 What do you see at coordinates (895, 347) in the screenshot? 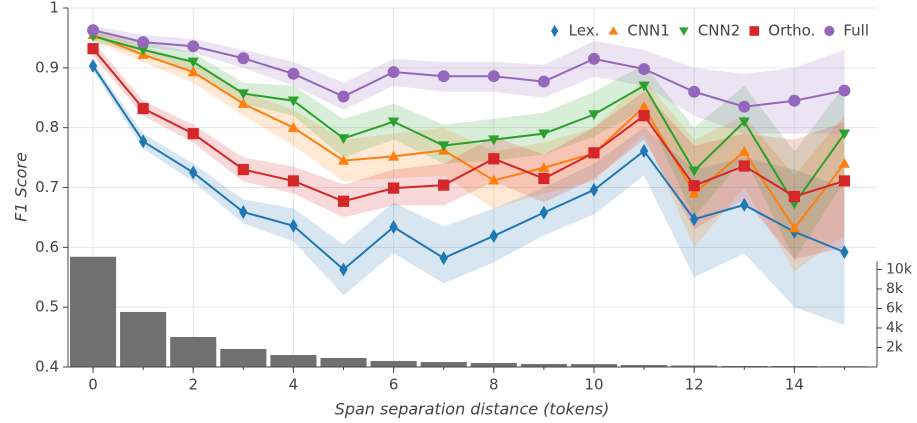
I see `y2-tick-label: 2k` at bounding box center [895, 347].